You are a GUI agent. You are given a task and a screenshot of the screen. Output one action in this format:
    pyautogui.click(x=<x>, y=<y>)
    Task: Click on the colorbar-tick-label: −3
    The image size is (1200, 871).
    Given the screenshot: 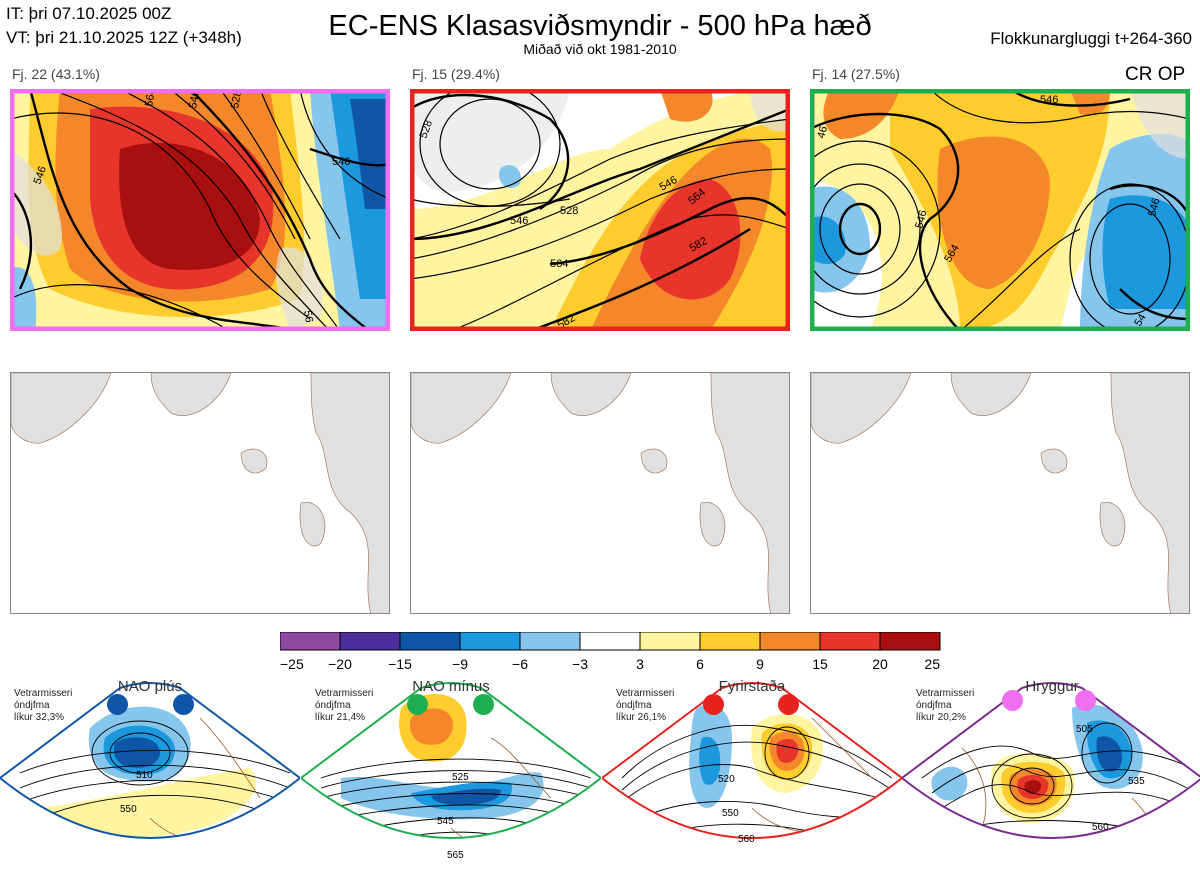 What is the action you would take?
    pyautogui.click(x=580, y=664)
    